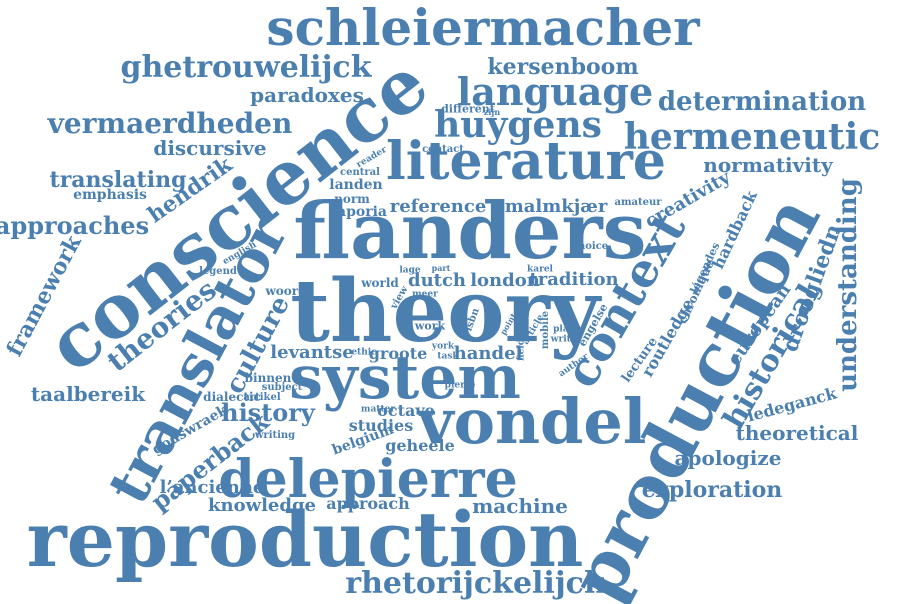 The image size is (900, 604). What do you see at coordinates (380, 283) in the screenshot?
I see `word-world: world` at bounding box center [380, 283].